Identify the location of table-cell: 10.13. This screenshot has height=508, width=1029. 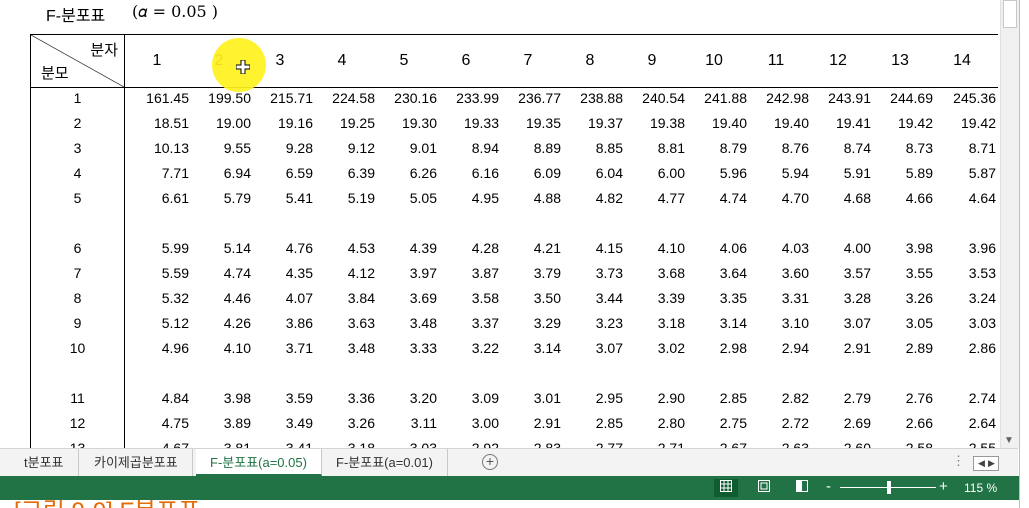
(171, 148).